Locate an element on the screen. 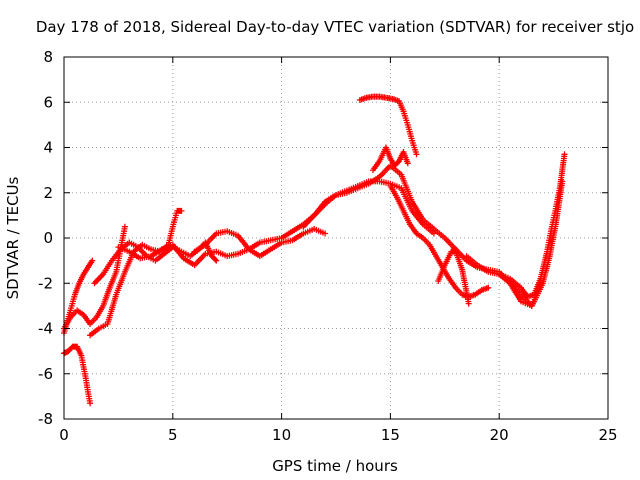 This screenshot has width=640, height=480. x-tick-label: 15 is located at coordinates (390, 435).